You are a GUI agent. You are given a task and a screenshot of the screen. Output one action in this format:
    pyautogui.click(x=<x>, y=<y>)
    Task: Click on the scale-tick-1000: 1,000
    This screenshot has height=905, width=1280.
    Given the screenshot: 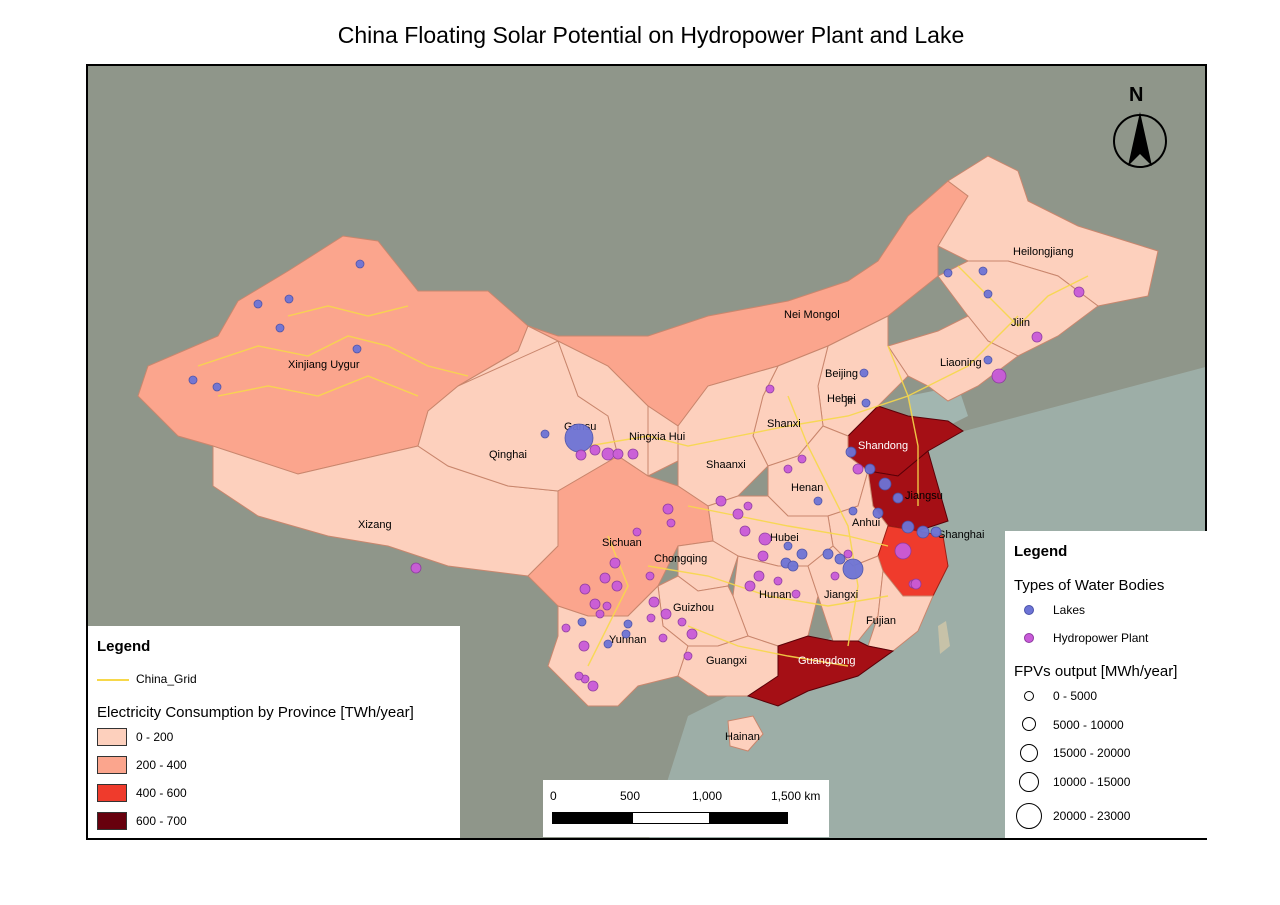 What is the action you would take?
    pyautogui.click(x=707, y=796)
    